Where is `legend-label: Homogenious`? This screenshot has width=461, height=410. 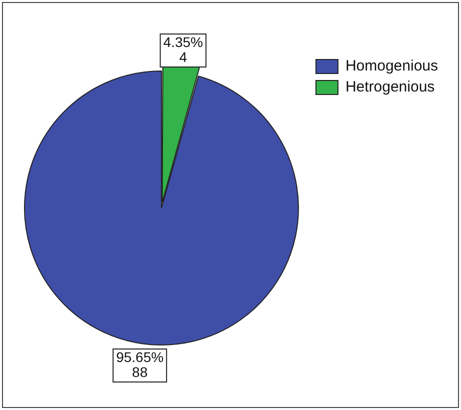 legend-label: Homogenious is located at coordinates (391, 66).